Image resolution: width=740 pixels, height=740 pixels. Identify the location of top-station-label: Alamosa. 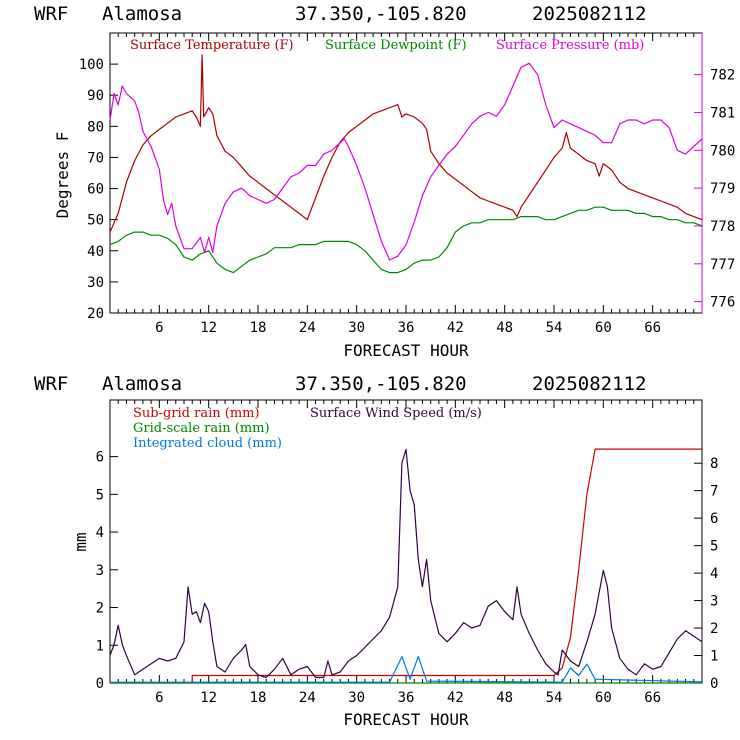
(142, 14).